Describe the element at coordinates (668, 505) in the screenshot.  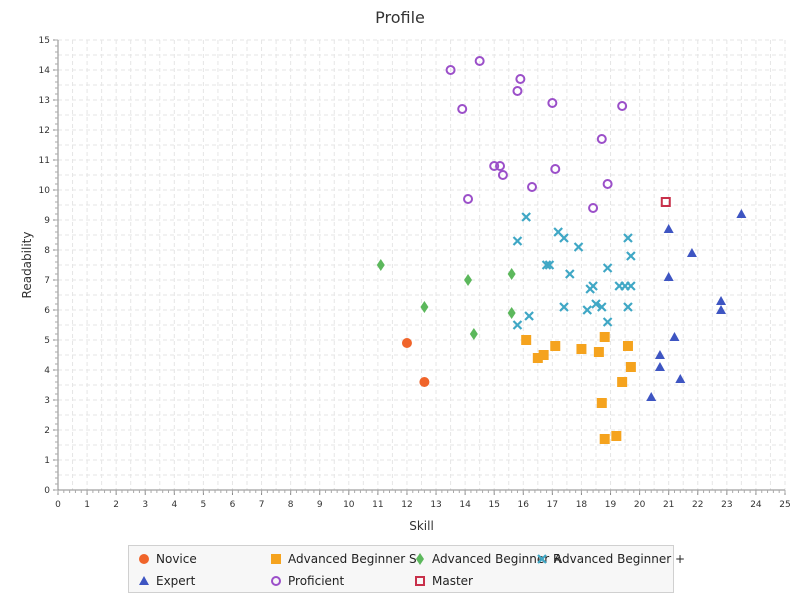
I see `x-tick-label: 21` at that location.